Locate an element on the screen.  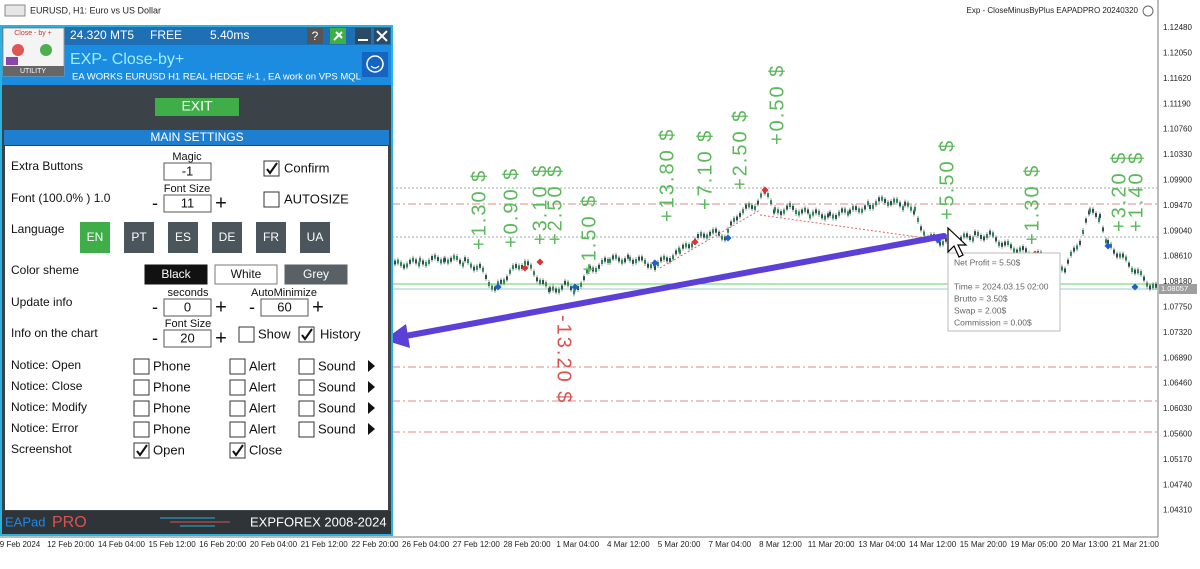
time-label: 20 Mar 13:00 is located at coordinates (1085, 544).